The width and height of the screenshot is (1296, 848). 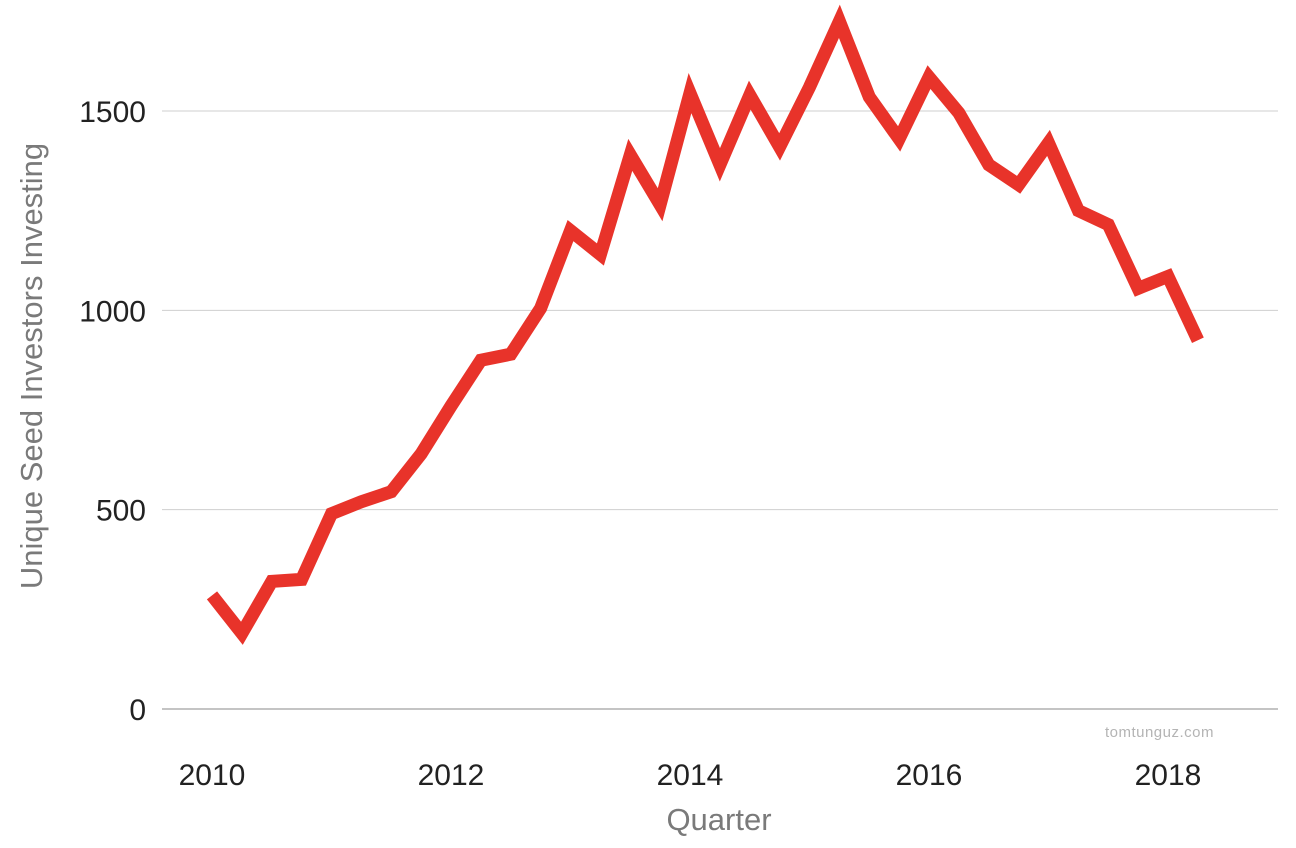 I want to click on x-axis-ticks: 2010 2012 2014 2016 2018, so click(x=690, y=775).